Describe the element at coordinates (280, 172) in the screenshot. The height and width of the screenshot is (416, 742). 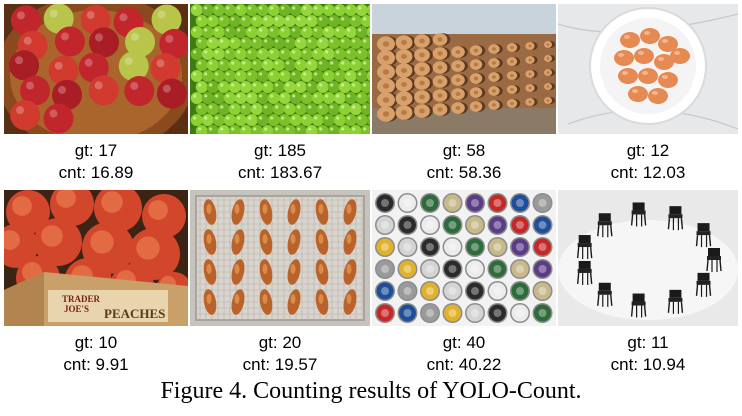
I see `cnt-label: cnt: 183.67` at that location.